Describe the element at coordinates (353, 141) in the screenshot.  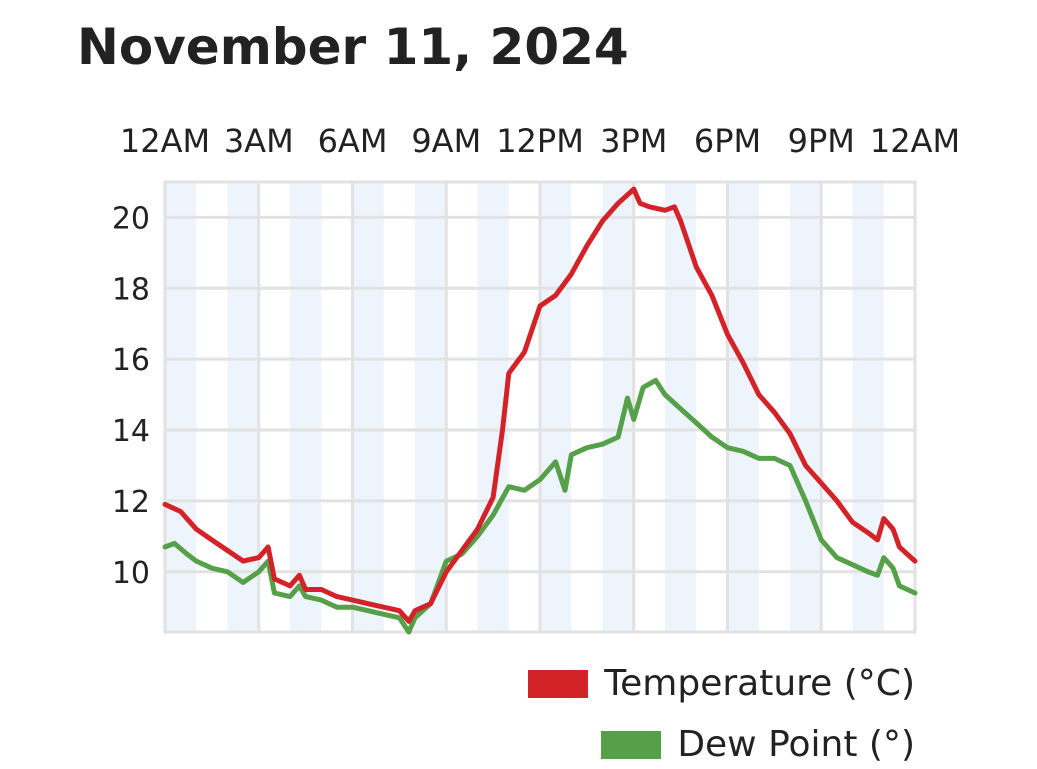
I see `x-tick-label: 6AM` at that location.